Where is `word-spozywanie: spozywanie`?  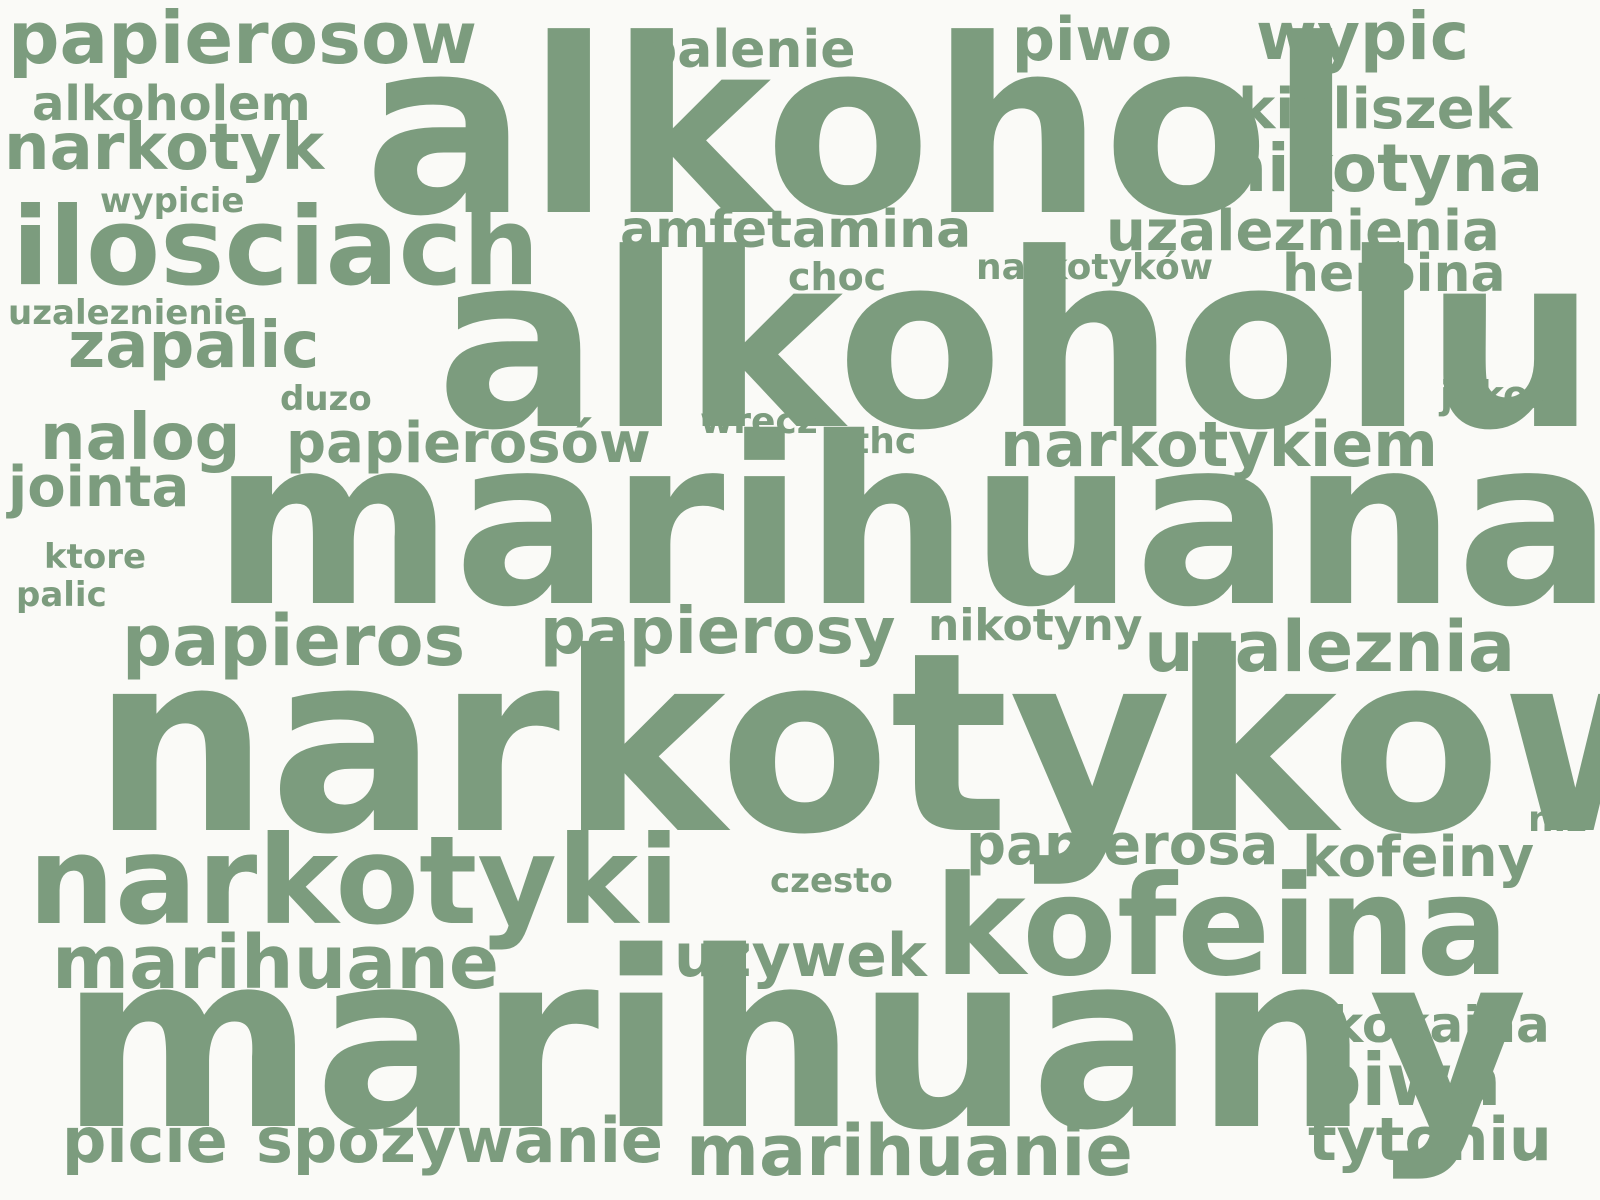 word-spozywanie: spozywanie is located at coordinates (459, 1140).